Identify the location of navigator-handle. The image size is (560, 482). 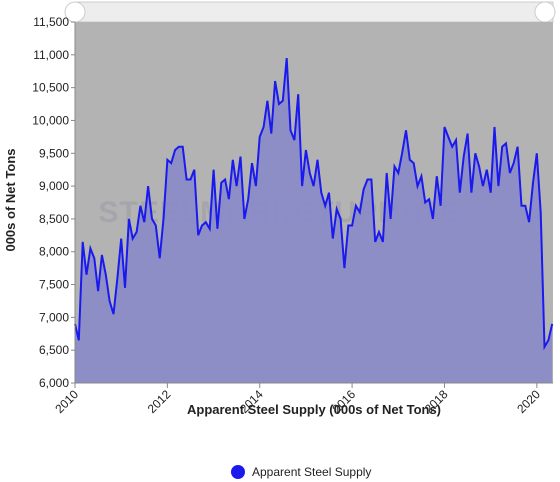
(545, 12).